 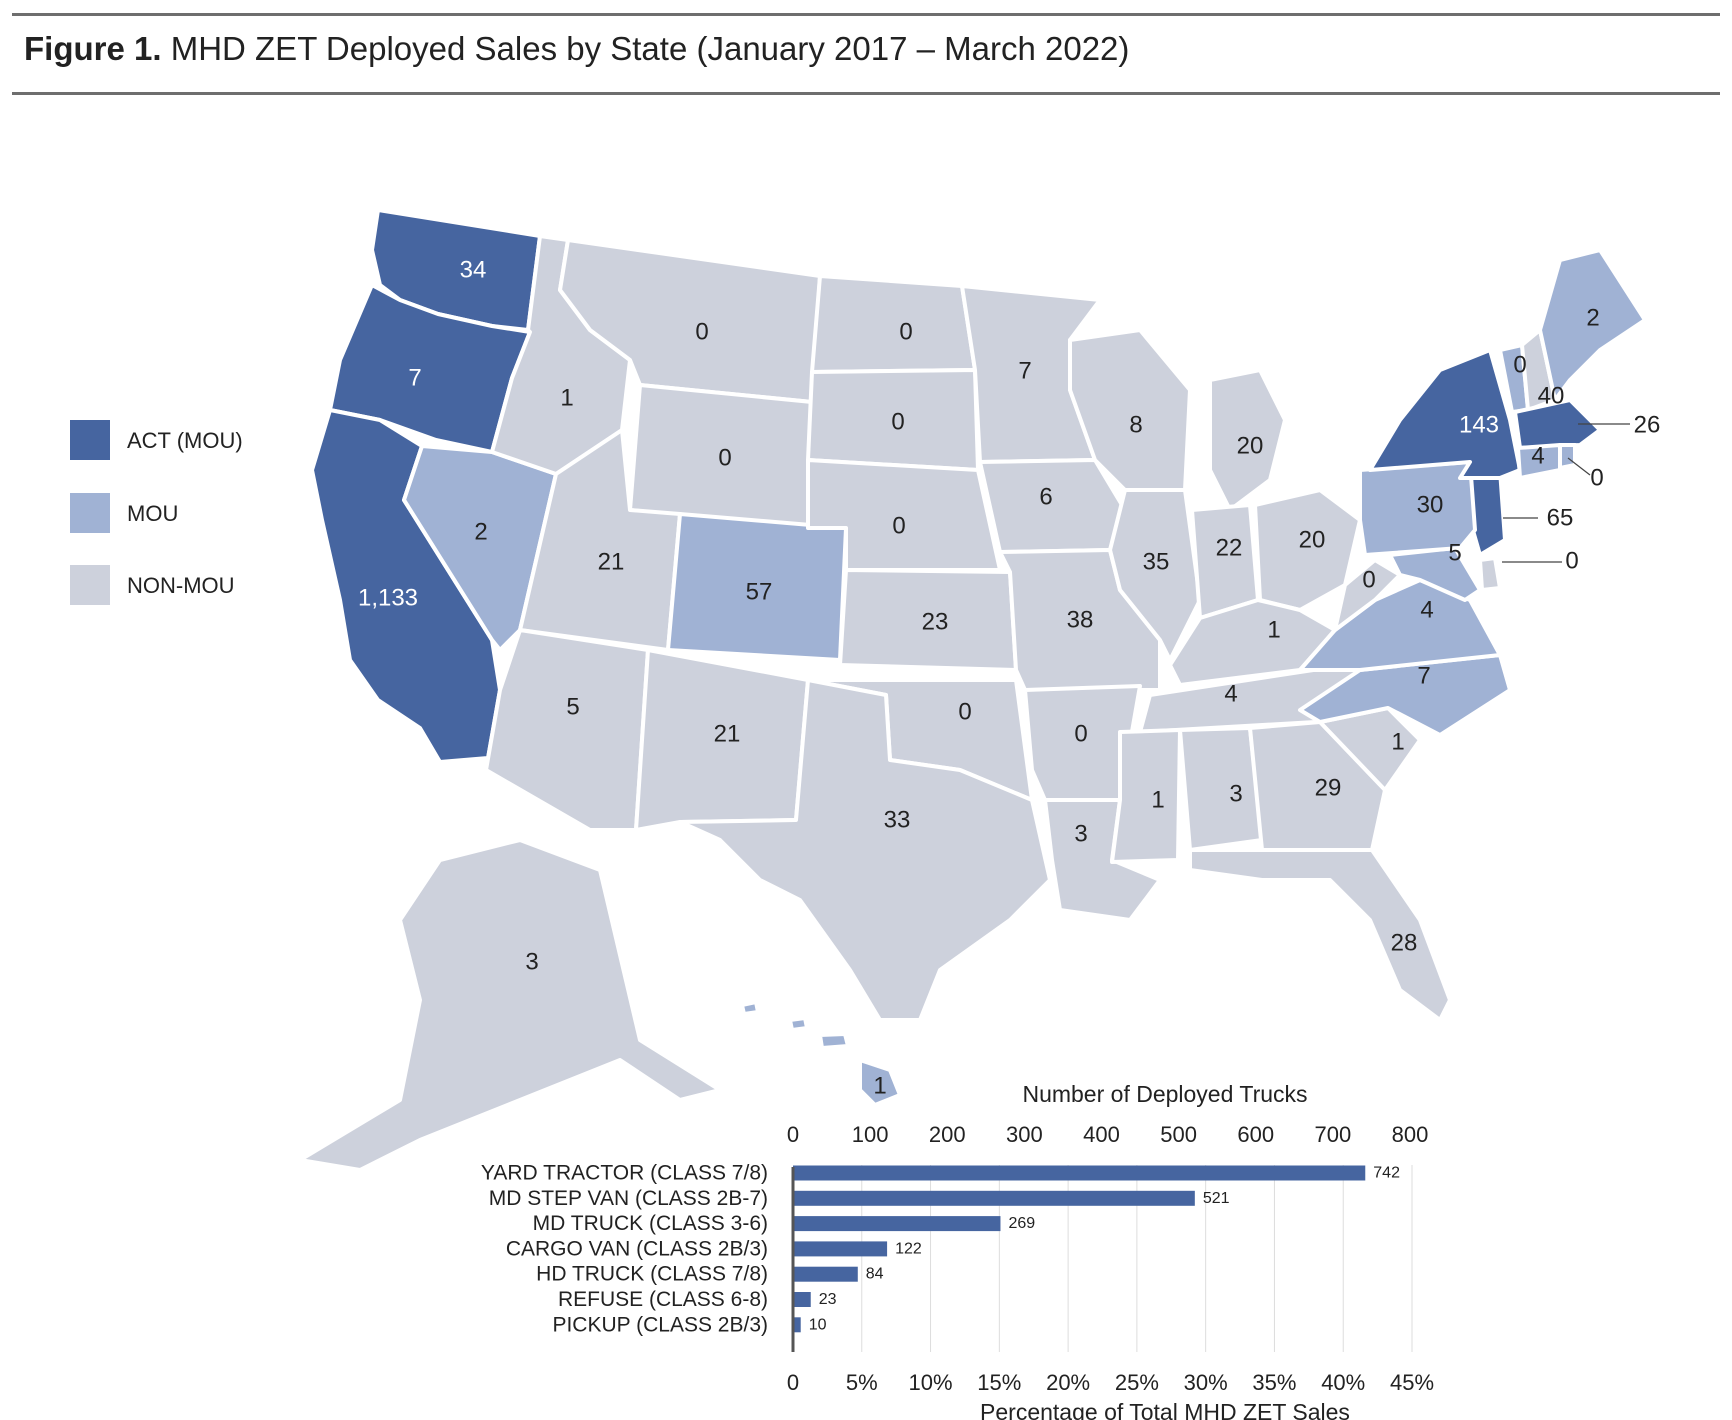 What do you see at coordinates (1206, 1382) in the screenshot?
I see `bottom-tick-label: 30%` at bounding box center [1206, 1382].